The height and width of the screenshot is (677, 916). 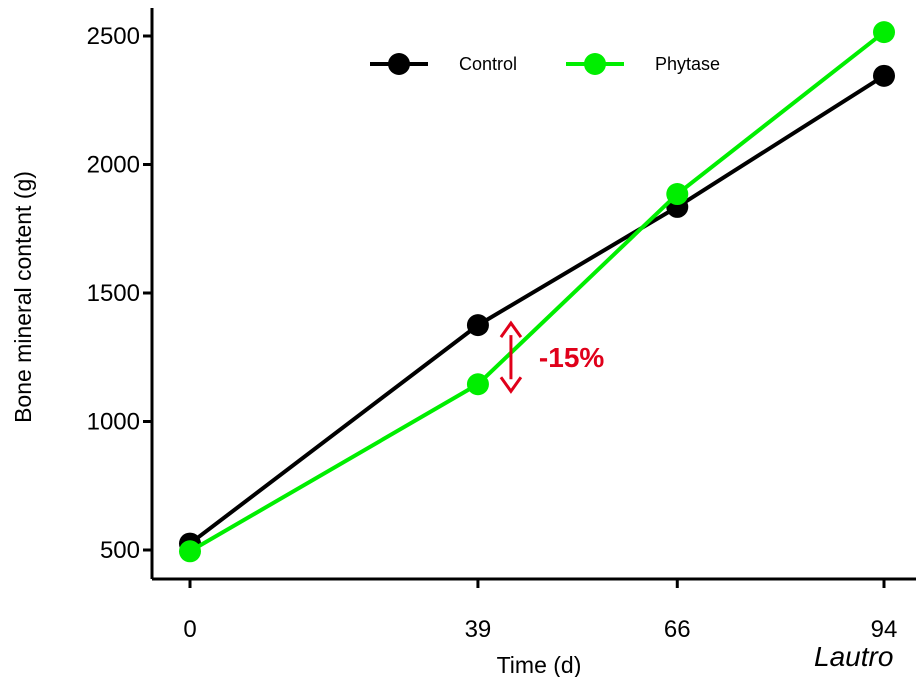 I want to click on y-tick-label: 1000, so click(x=113, y=422).